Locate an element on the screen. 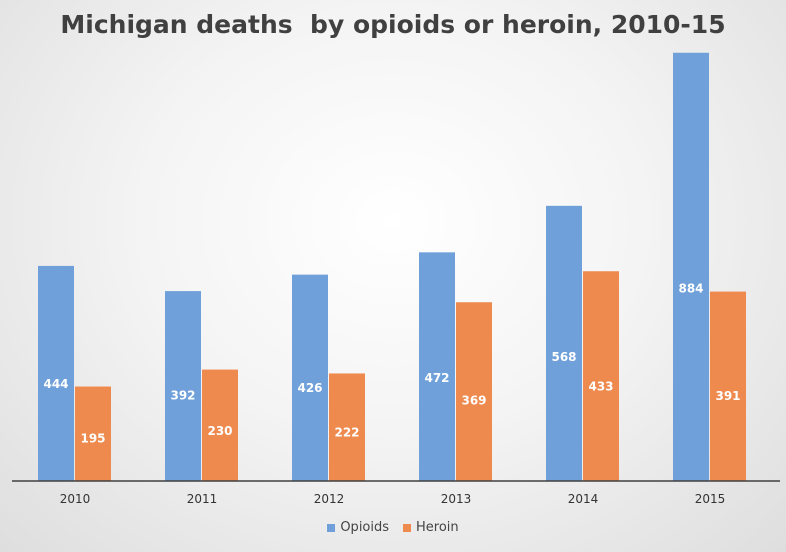 The image size is (786, 552). data-label-heroin-2012: 222 is located at coordinates (346, 433).